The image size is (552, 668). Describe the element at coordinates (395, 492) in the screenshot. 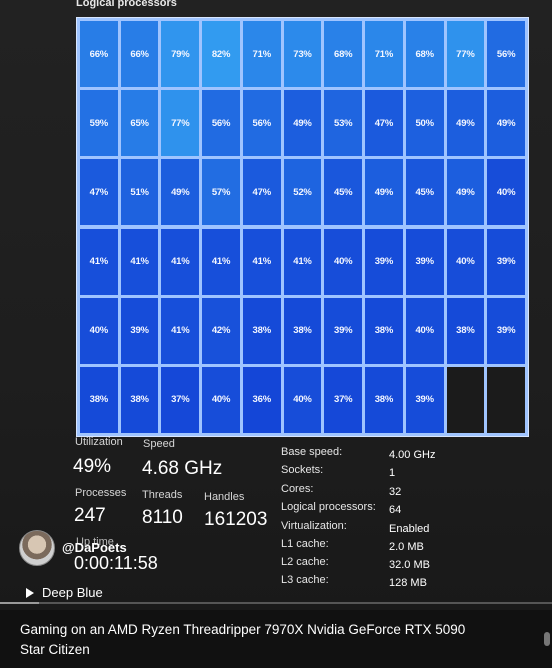

I see `spec-value: 32` at that location.